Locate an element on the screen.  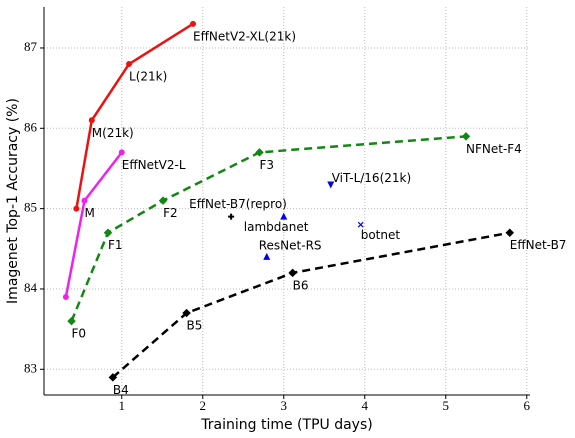
point-label: F2 is located at coordinates (170, 213).